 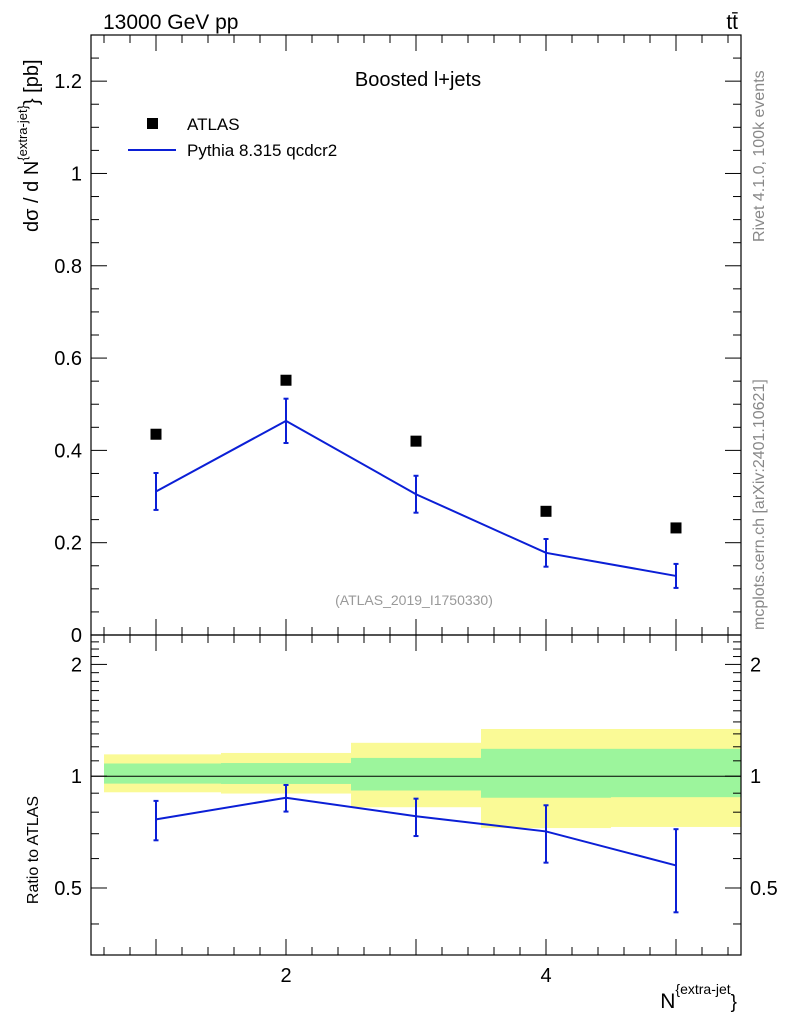 What do you see at coordinates (232, 137) in the screenshot?
I see `legend: ATLAS Pythia 8.315 qcdcr2` at bounding box center [232, 137].